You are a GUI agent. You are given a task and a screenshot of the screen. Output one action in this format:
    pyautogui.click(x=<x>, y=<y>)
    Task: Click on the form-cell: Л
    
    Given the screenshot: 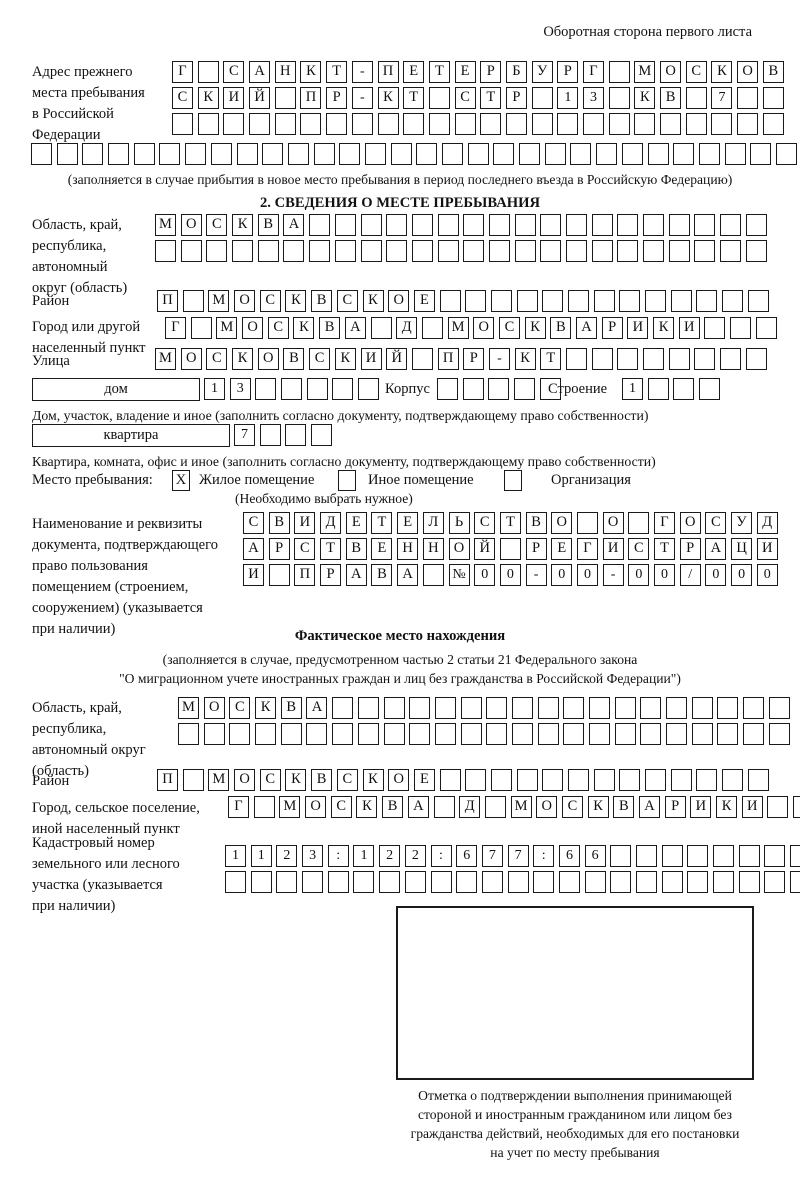 What is the action you would take?
    pyautogui.click(x=433, y=523)
    